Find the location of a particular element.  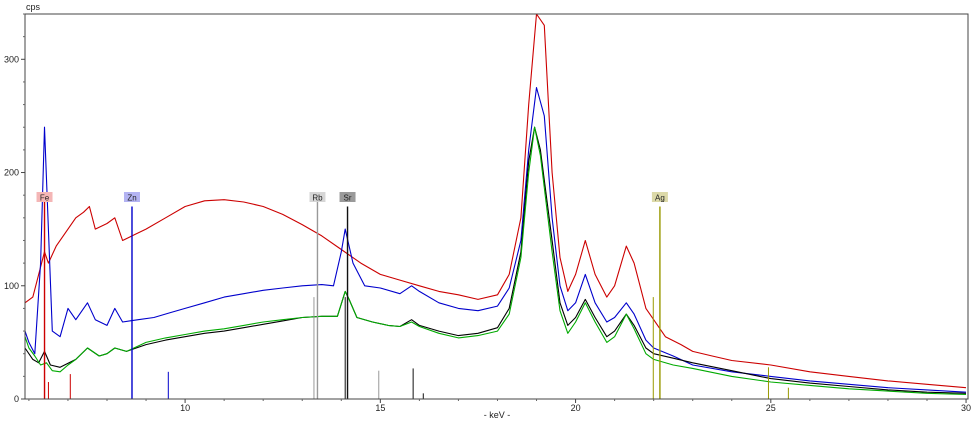

element-tag-fe is located at coordinates (44, 197).